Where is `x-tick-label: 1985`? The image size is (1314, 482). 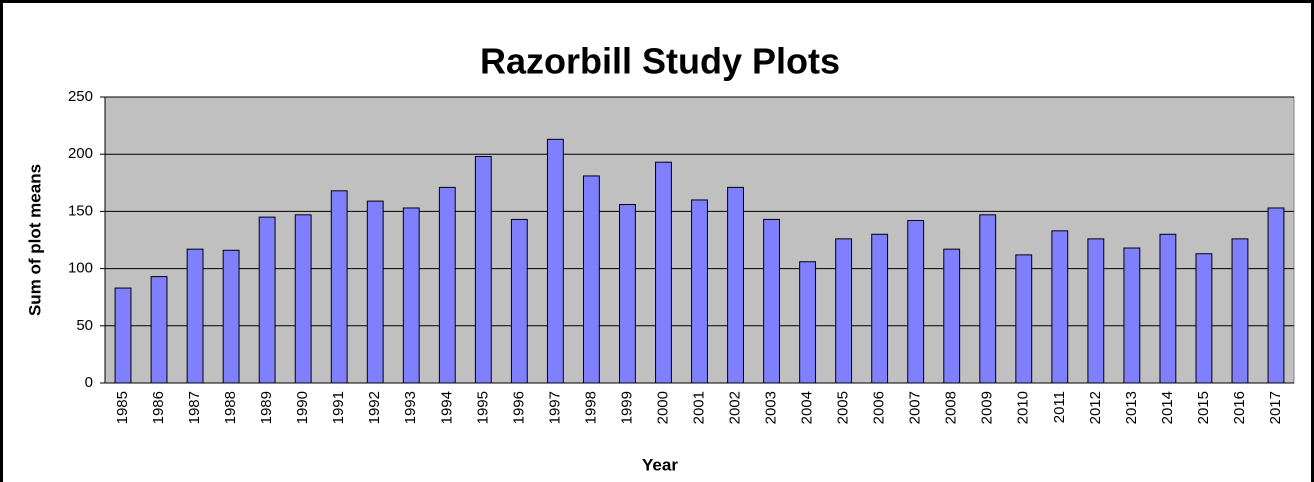
x-tick-label: 1985 is located at coordinates (122, 407).